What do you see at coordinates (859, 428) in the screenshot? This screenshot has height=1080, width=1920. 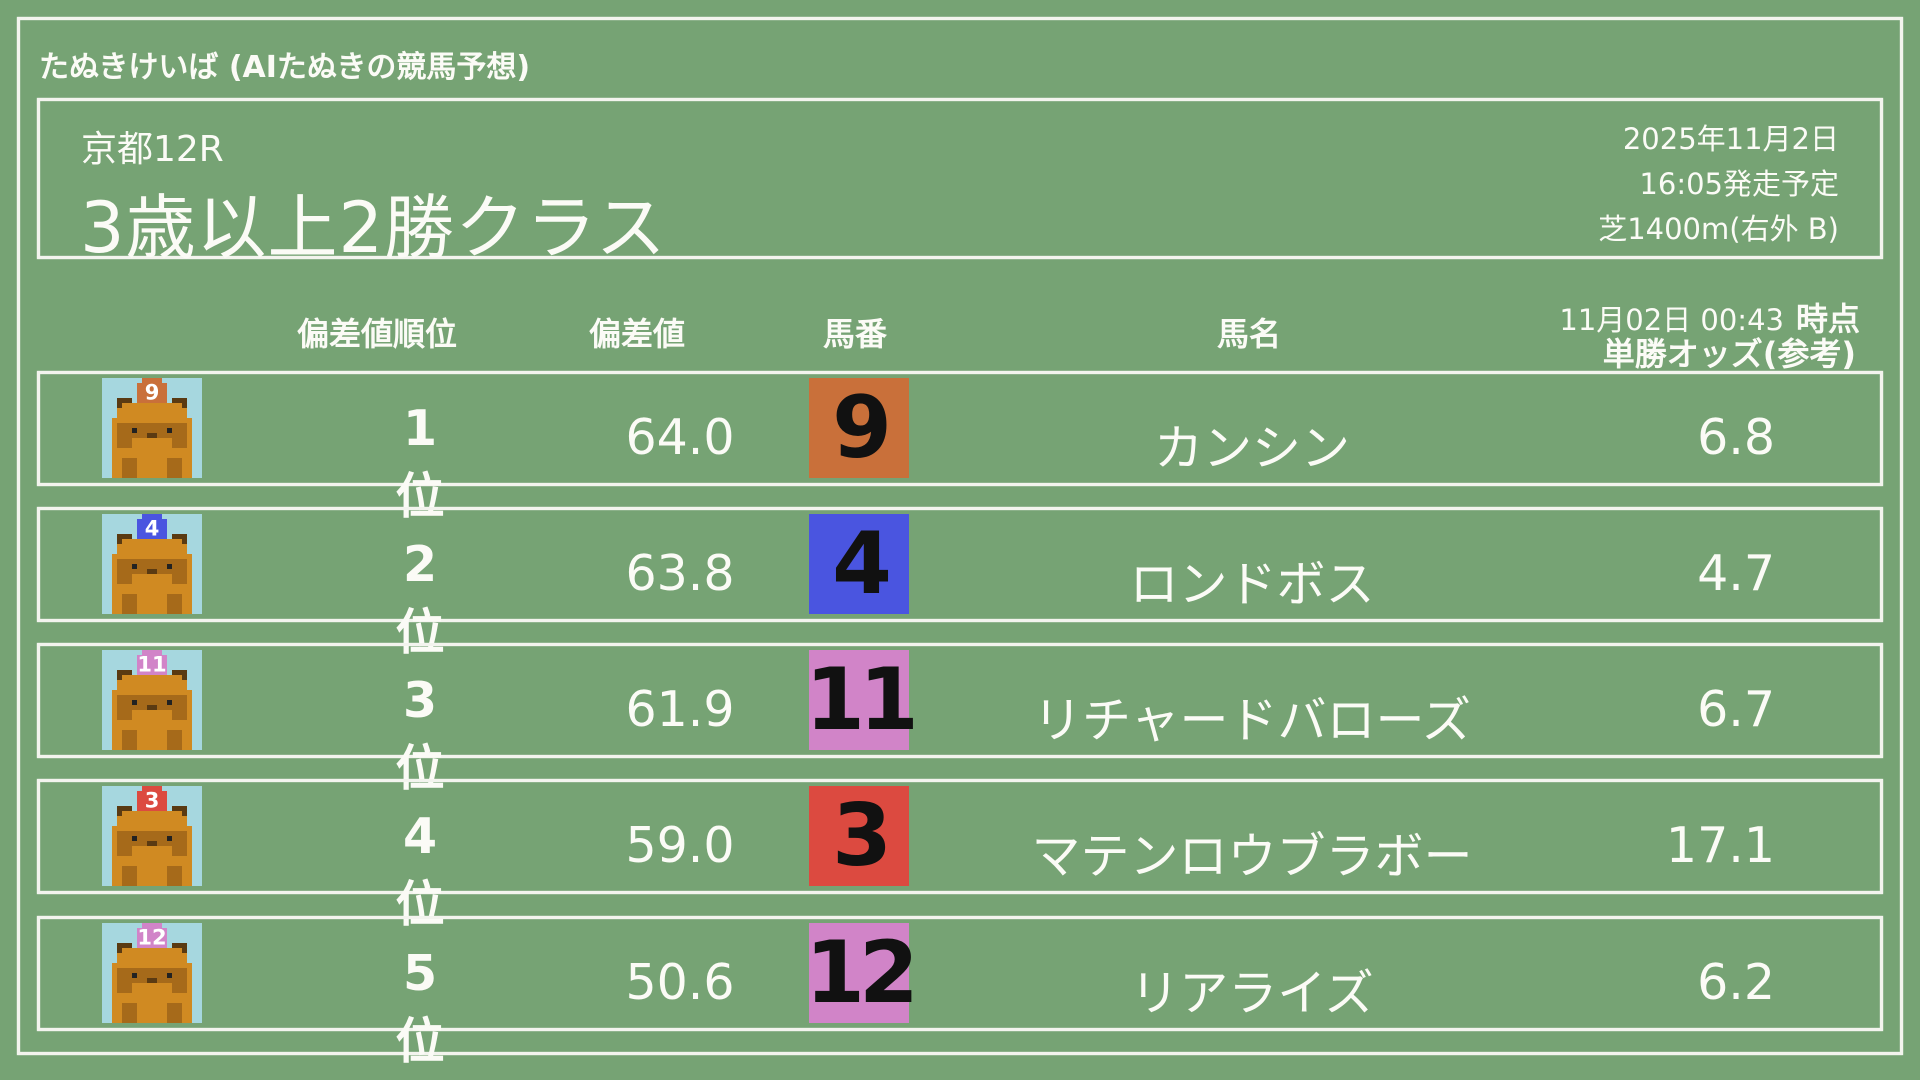 I see `horse-number-badge: 9` at bounding box center [859, 428].